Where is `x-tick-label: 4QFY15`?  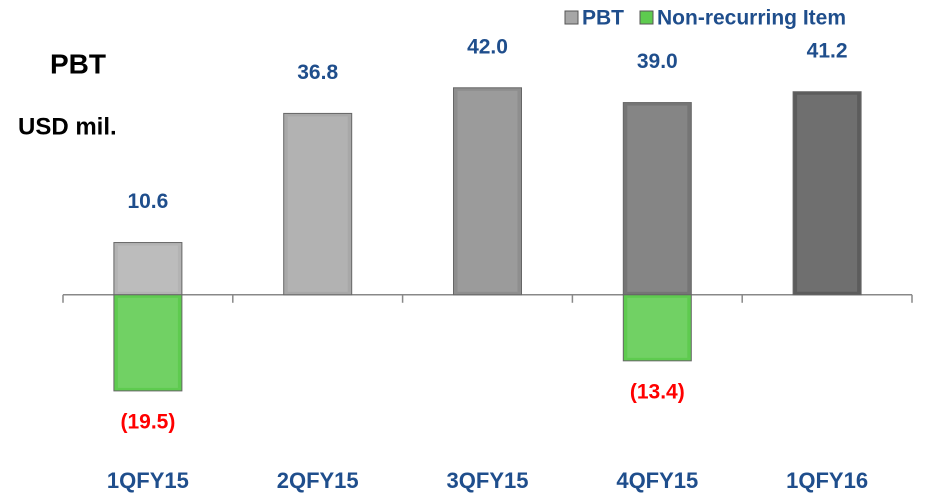
x-tick-label: 4QFY15 is located at coordinates (657, 480).